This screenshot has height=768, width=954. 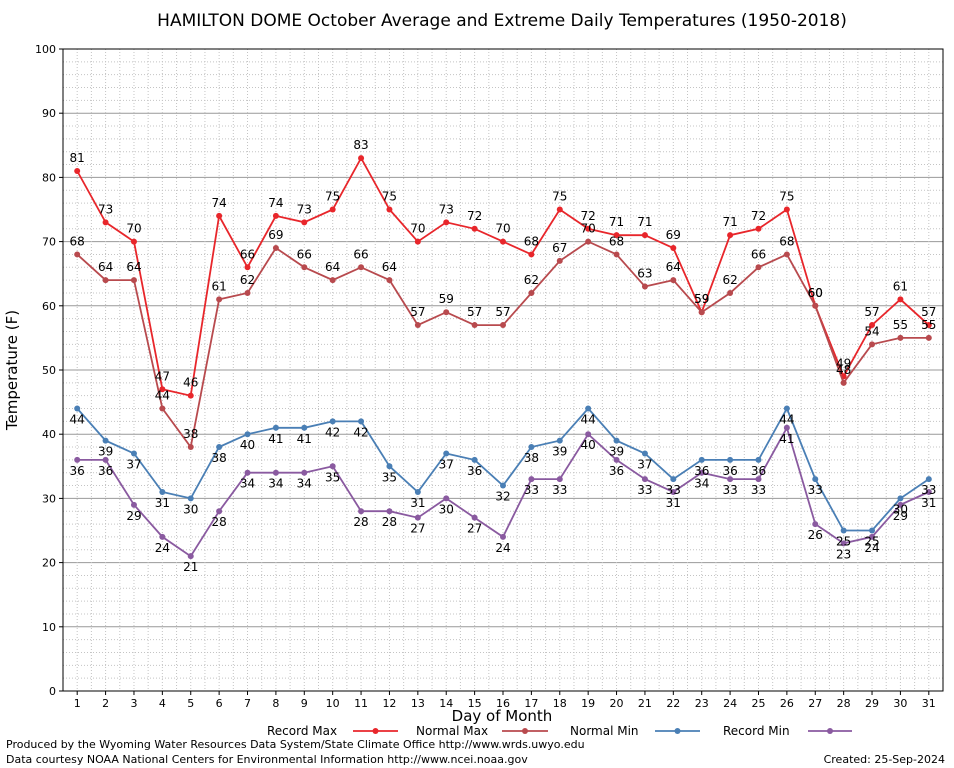 I want to click on footer-created: Created: 25-Sep-2024, so click(x=884, y=759).